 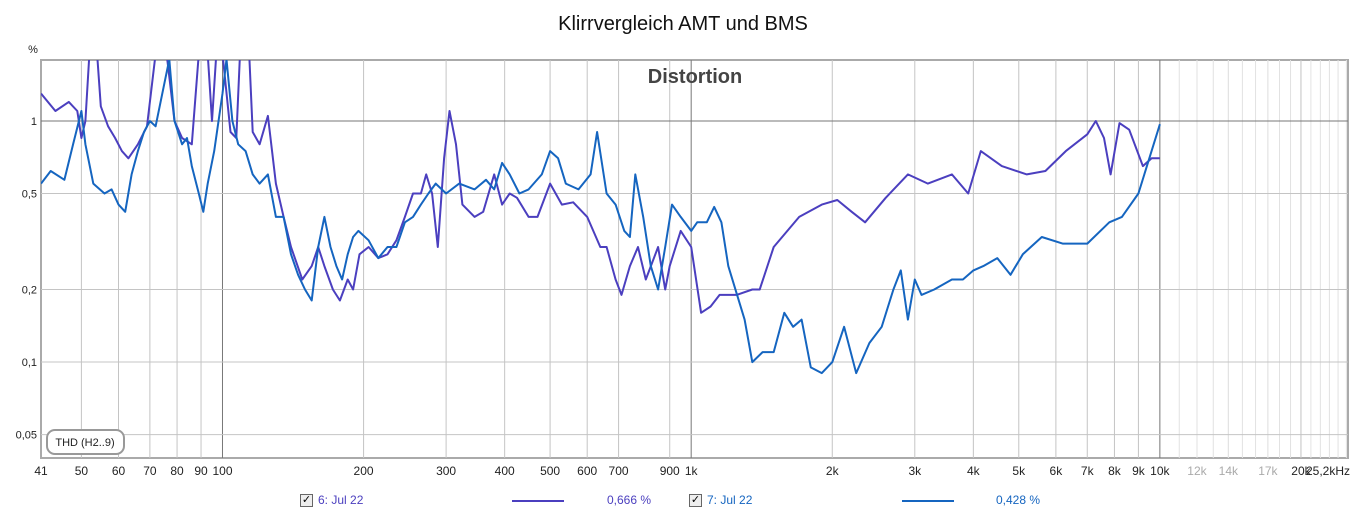 What do you see at coordinates (29, 363) in the screenshot?
I see `y-tick-label: 0,1` at bounding box center [29, 363].